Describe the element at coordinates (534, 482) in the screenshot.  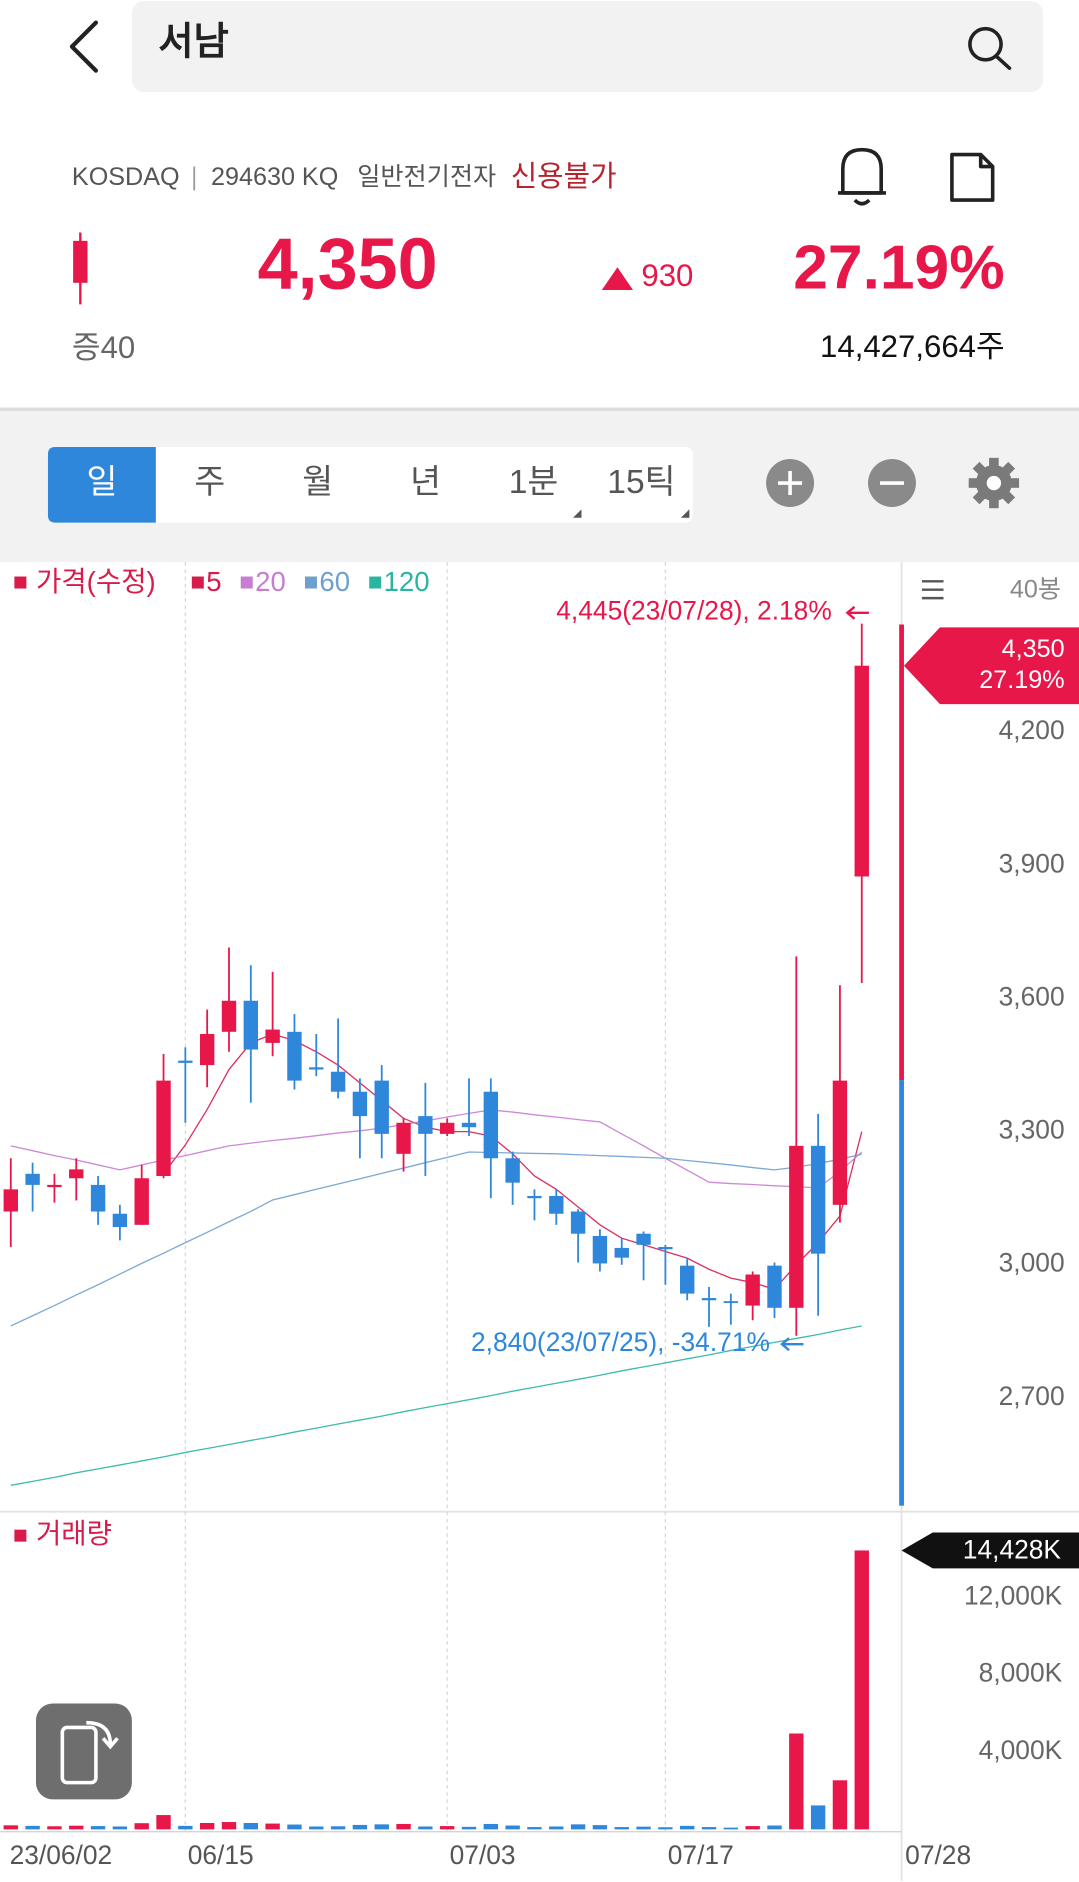
I see `tab: 1분` at that location.